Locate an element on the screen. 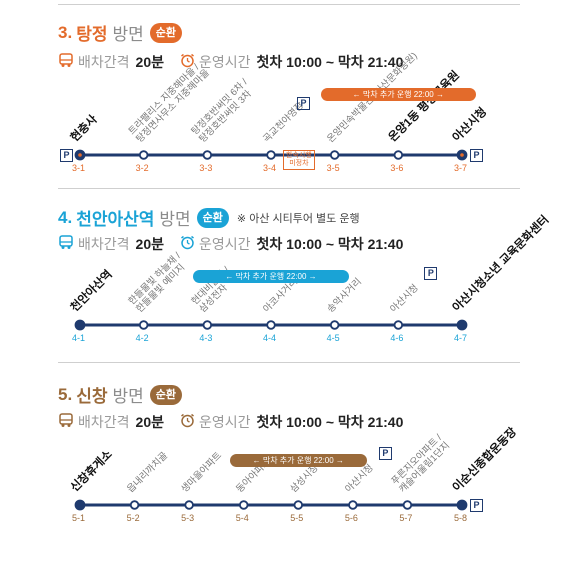 This screenshot has height=567, width=567. station-code: 5-4 is located at coordinates (242, 518).